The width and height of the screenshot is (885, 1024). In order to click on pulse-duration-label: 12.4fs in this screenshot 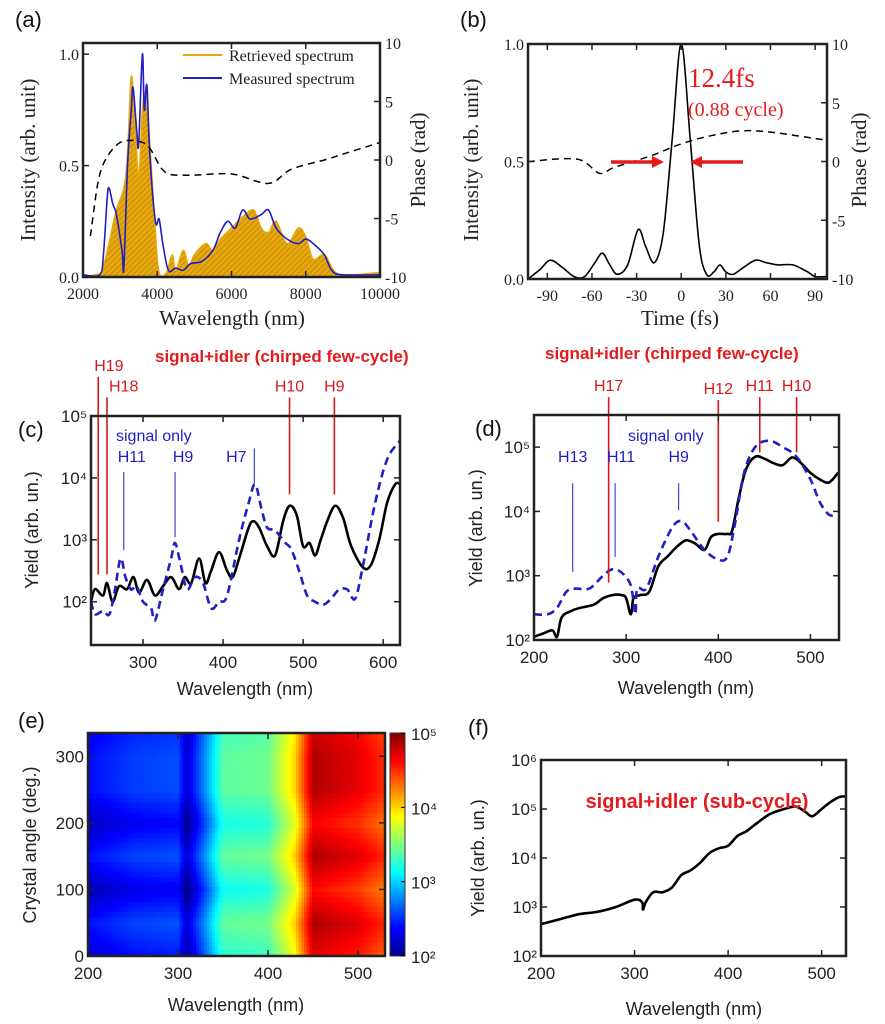, I will do `click(721, 78)`.